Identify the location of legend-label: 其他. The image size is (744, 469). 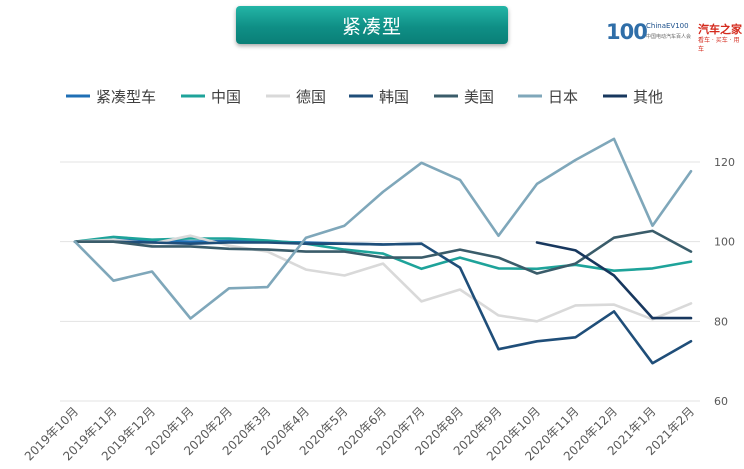
(648, 97).